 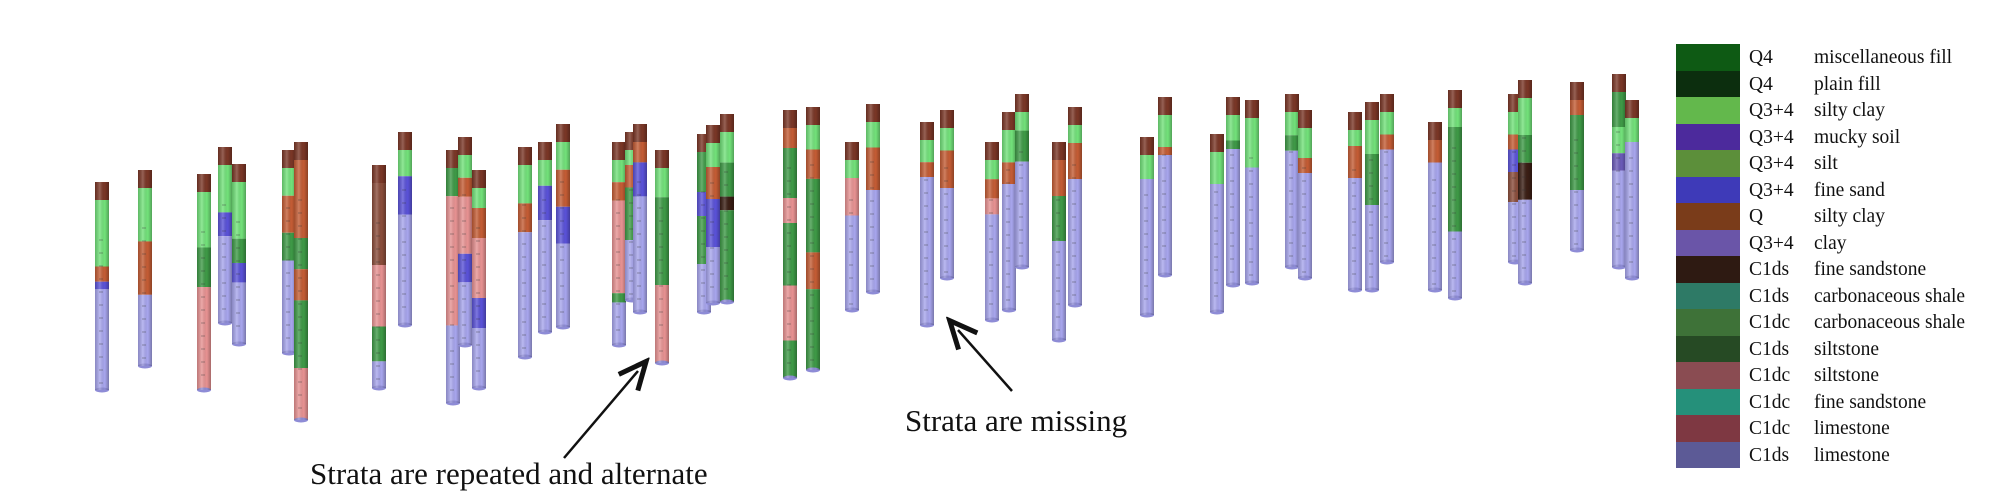 I want to click on arrow-repeated, so click(x=600, y=415).